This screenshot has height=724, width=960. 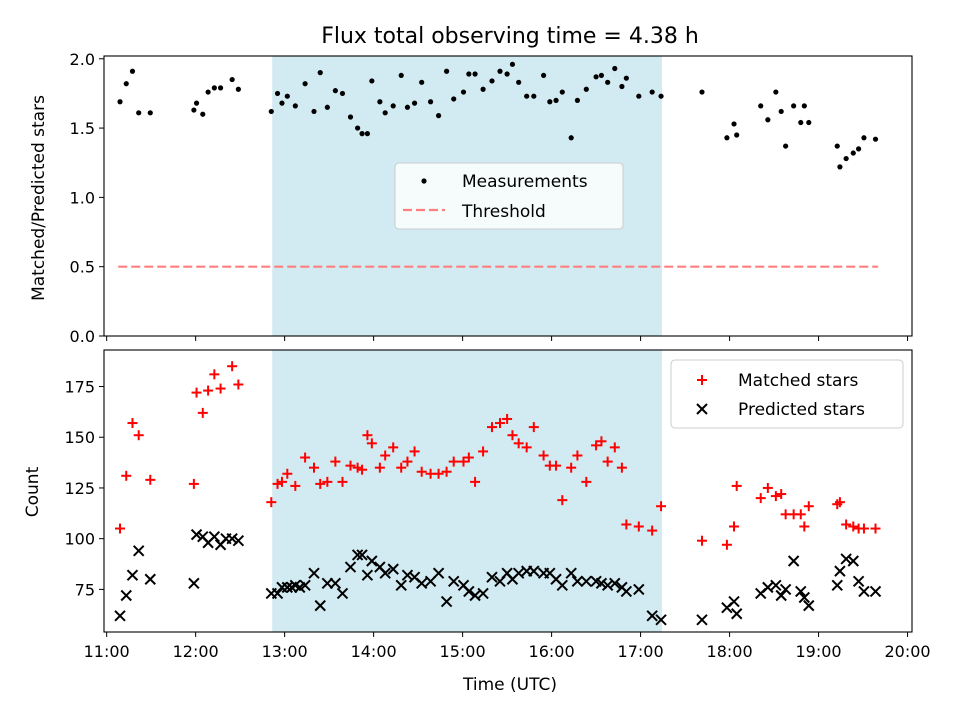 I want to click on x-tick-label: 20:00, so click(x=907, y=651).